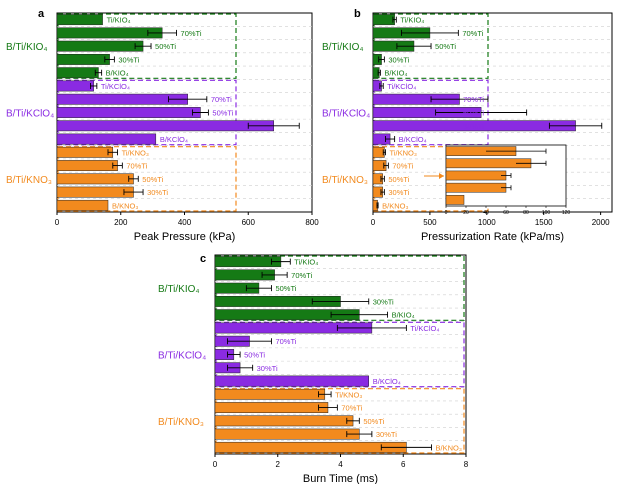  I want to click on panel-letter: c, so click(203, 259).